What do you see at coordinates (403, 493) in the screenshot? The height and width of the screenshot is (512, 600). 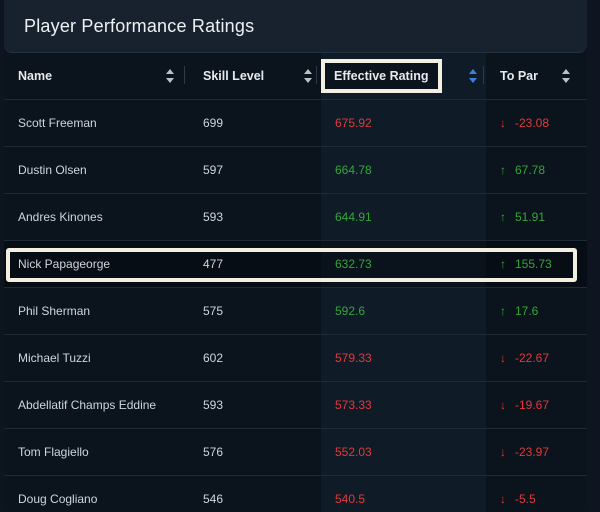 I see `cell-effective-rating: 540.5` at bounding box center [403, 493].